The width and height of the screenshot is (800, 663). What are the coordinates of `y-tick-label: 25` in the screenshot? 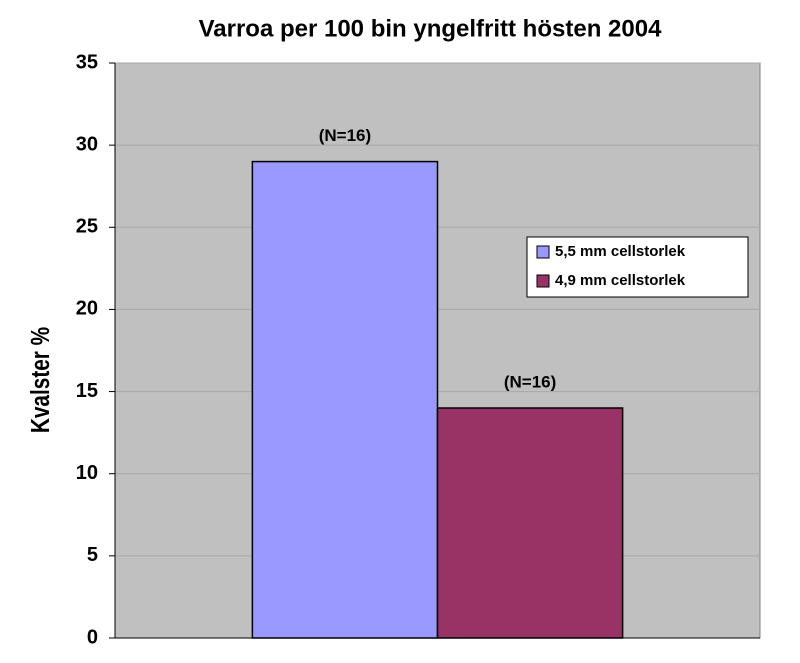 It's located at (87, 227).